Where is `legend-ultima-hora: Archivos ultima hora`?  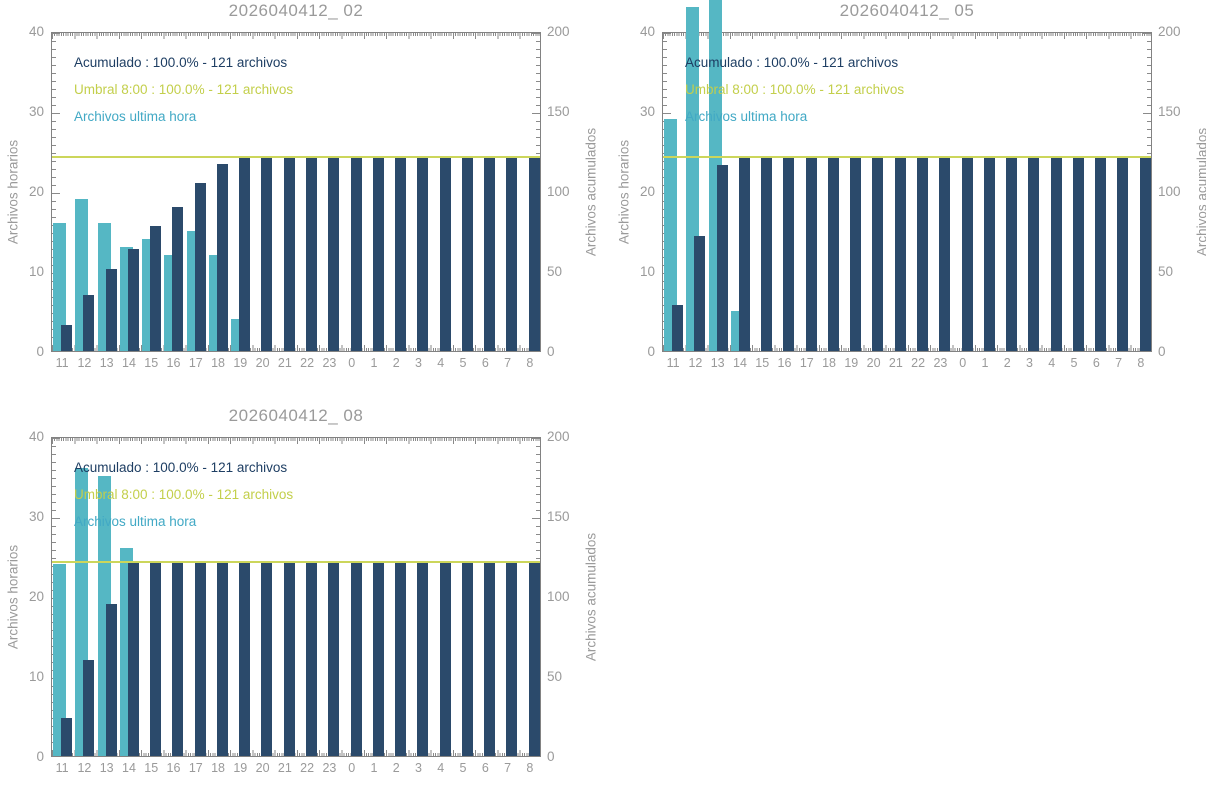 legend-ultima-hora: Archivos ultima hora is located at coordinates (183, 116).